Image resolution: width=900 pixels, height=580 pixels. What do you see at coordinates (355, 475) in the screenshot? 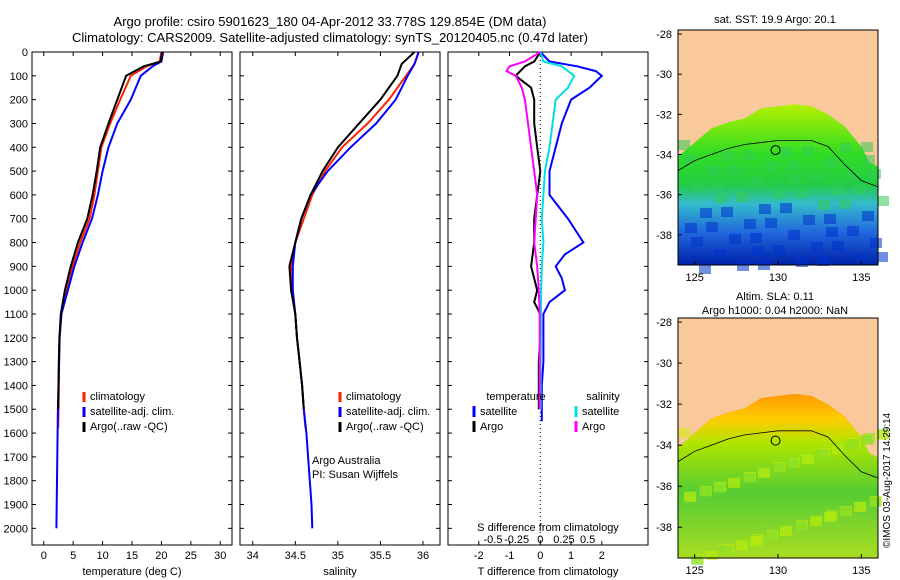
I see `annotation-line: PI: Susan Wijffels` at bounding box center [355, 475].